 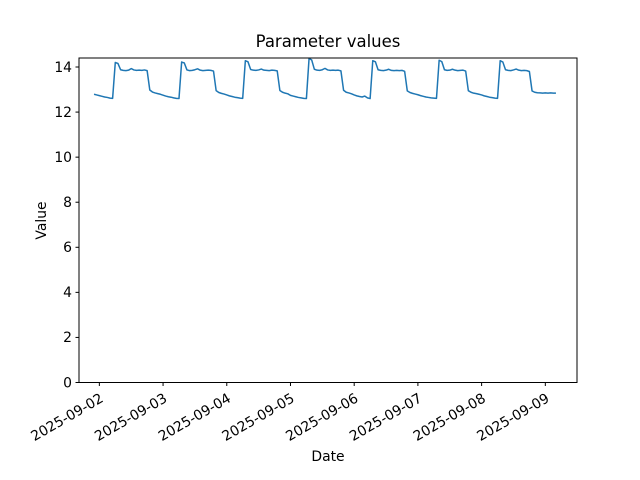 I want to click on y-tick-label: 0, so click(x=67, y=383).